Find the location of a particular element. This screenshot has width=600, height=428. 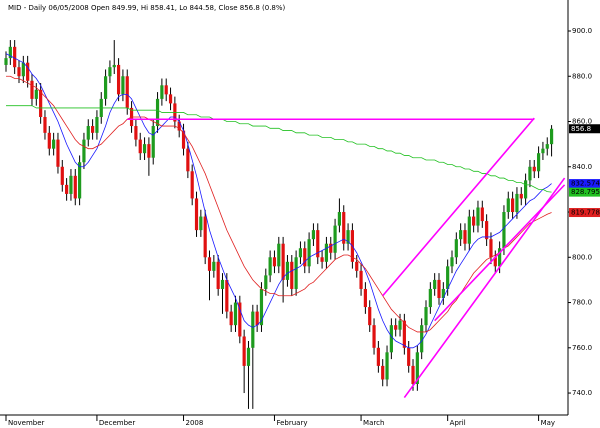

x-tick-label: 2008 is located at coordinates (195, 423).